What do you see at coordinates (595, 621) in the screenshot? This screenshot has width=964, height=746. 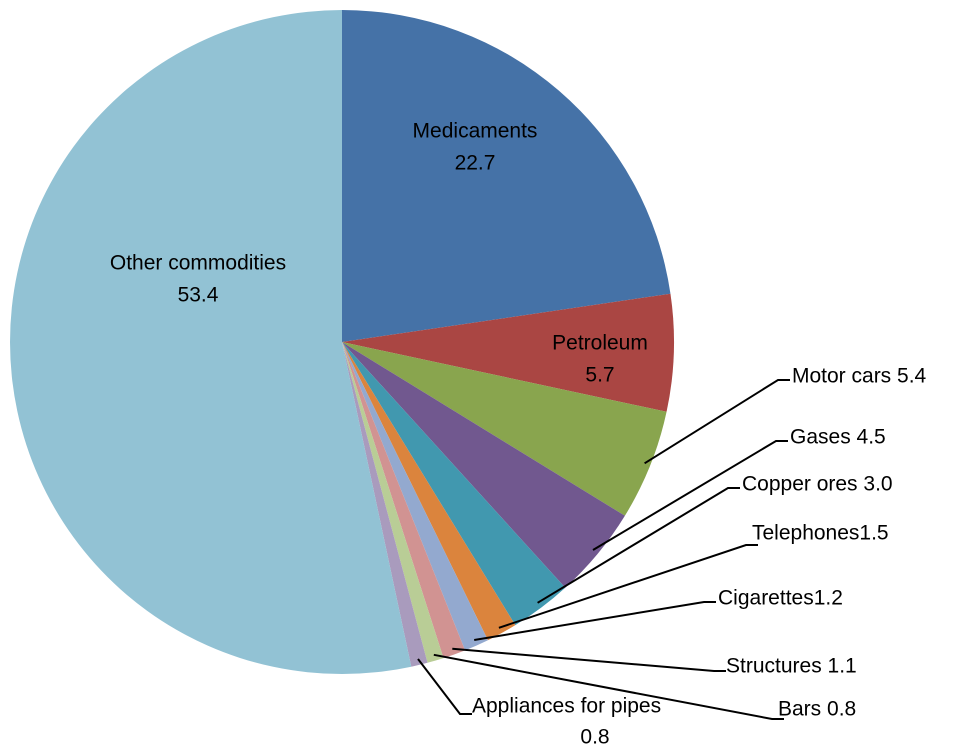 I see `leader-line-cigarettes` at bounding box center [595, 621].